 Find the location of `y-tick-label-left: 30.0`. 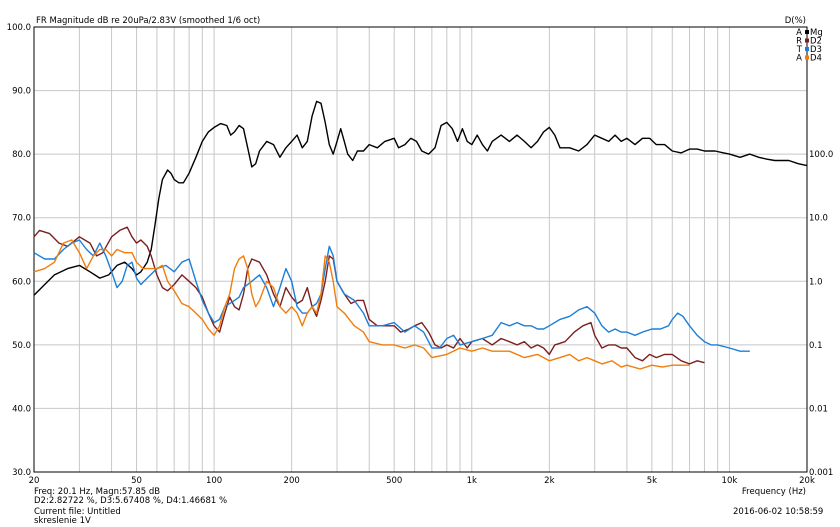

y-tick-label-left: 30.0 is located at coordinates (21, 473).